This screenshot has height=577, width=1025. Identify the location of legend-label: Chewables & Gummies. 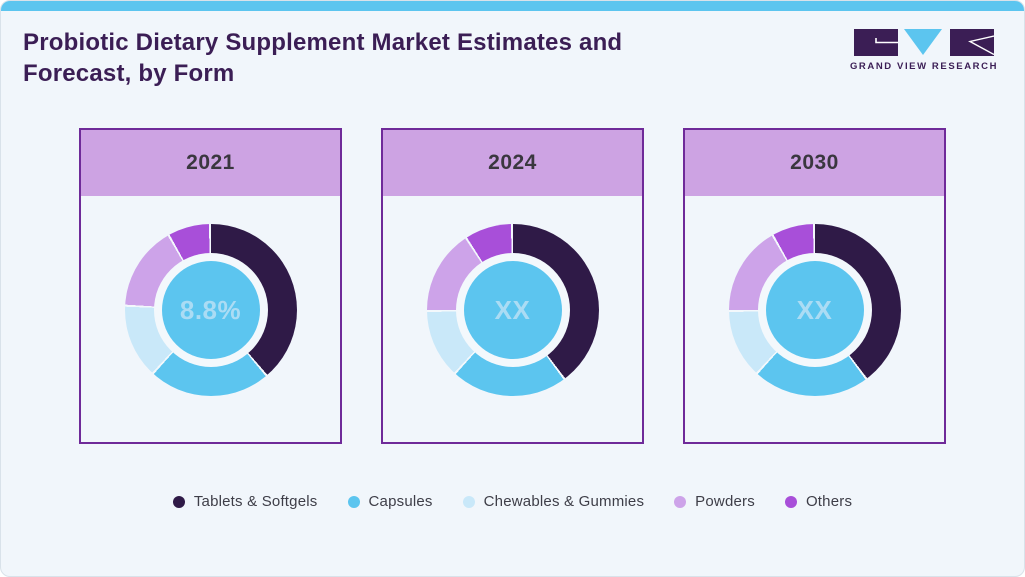
(564, 501).